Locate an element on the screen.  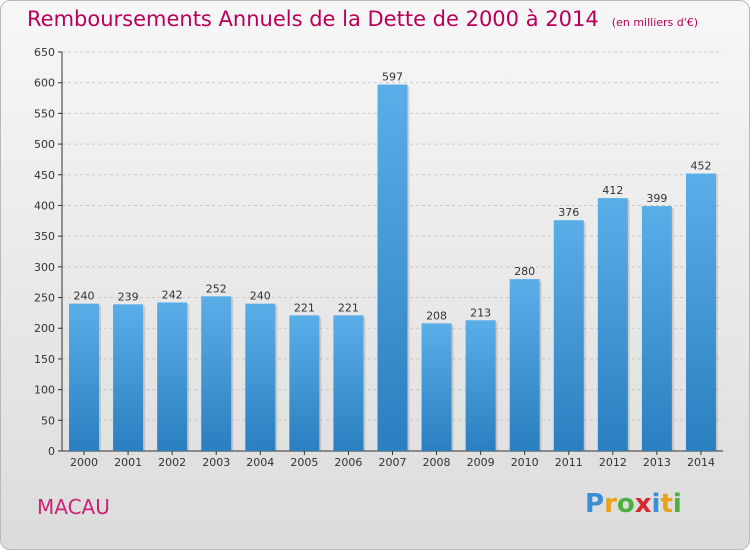
x-tick-label: 2002 is located at coordinates (172, 462).